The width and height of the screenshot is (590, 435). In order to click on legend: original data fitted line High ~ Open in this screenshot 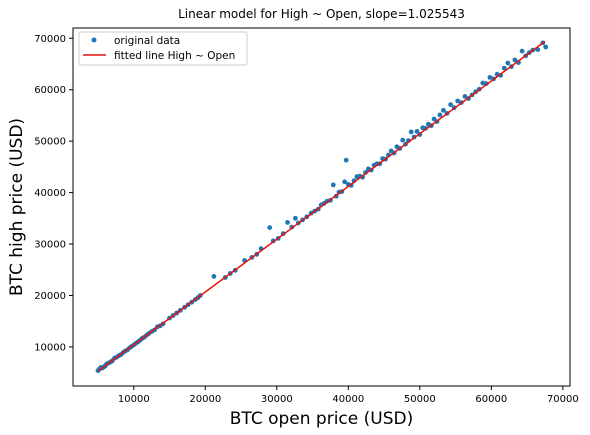, I will do `click(163, 48)`.